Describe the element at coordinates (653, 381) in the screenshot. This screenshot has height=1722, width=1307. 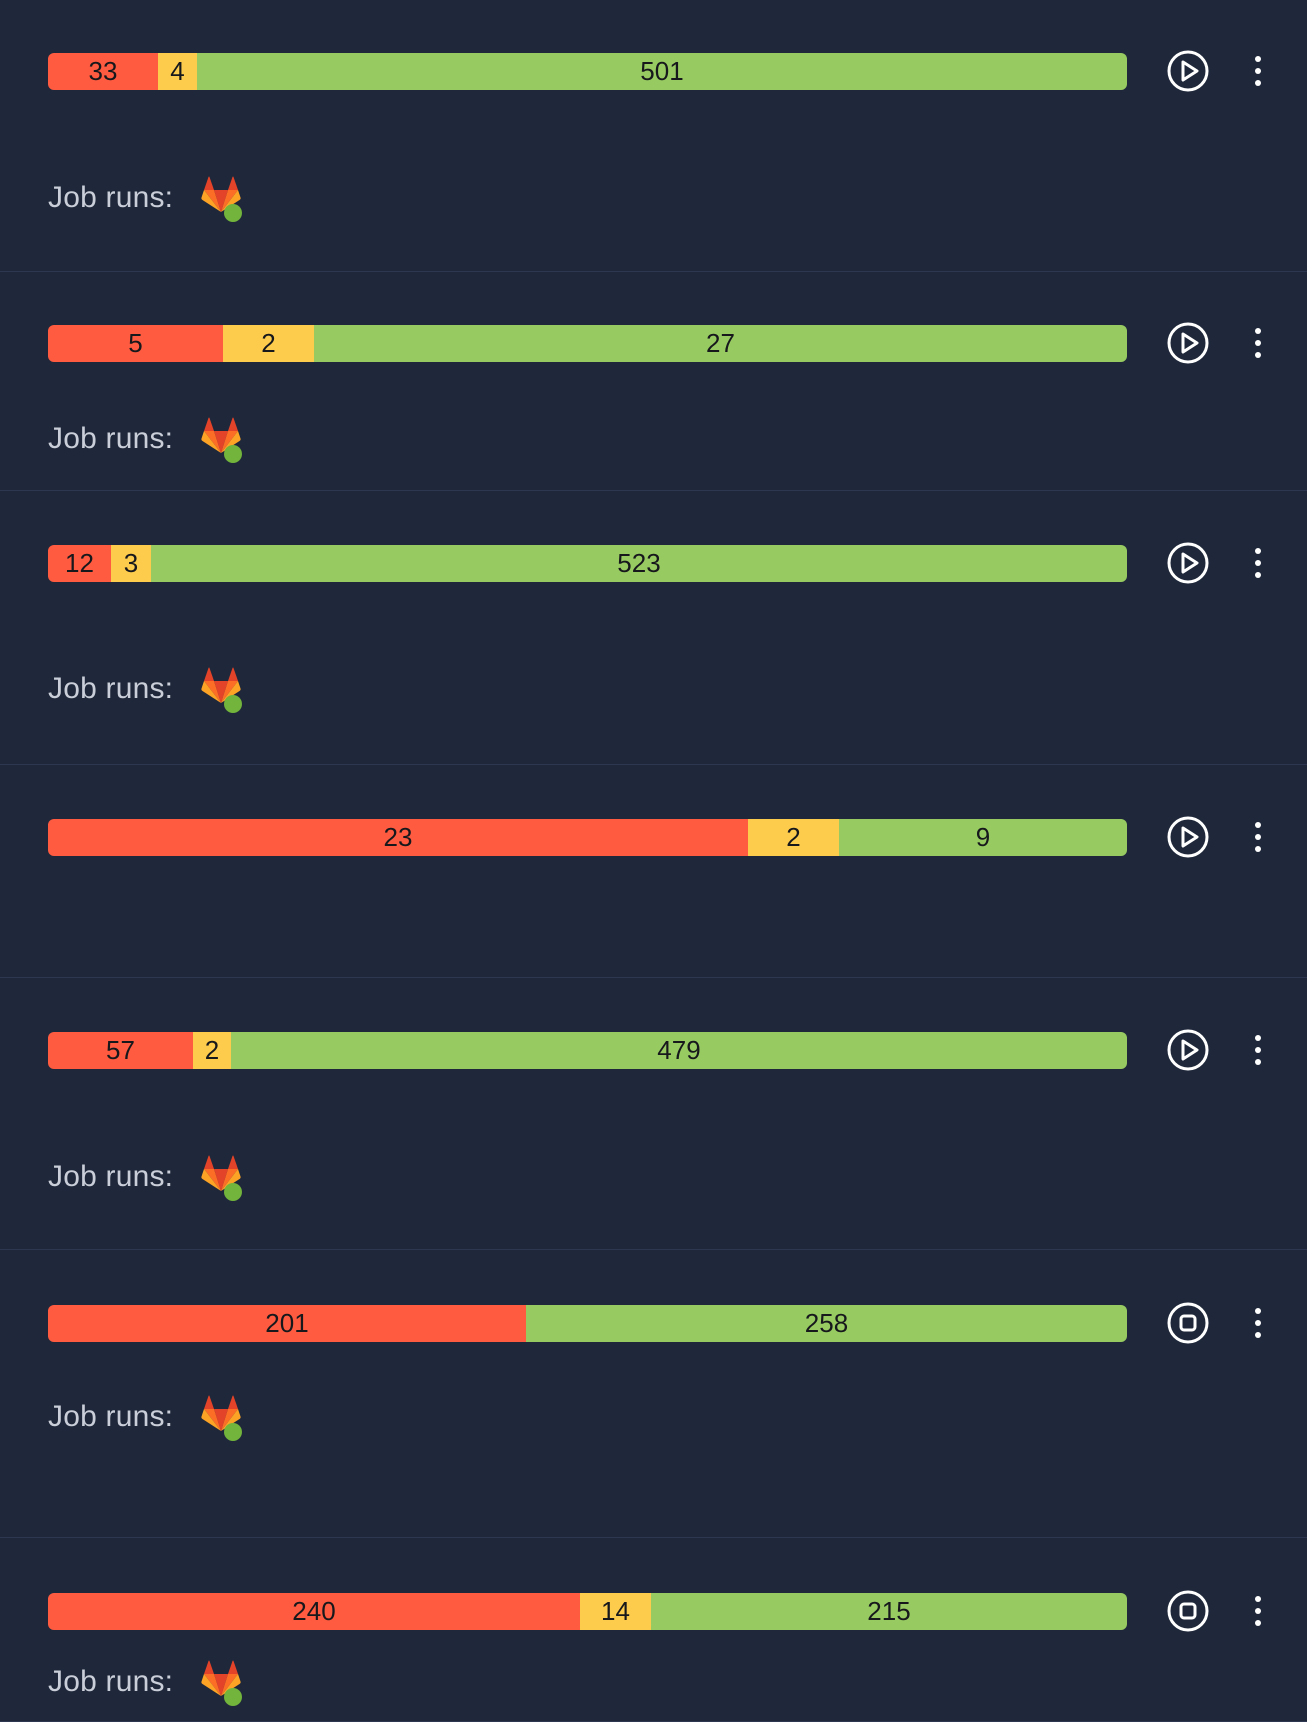
I see `test-run-row: 5 2 27 Job runs:` at that location.